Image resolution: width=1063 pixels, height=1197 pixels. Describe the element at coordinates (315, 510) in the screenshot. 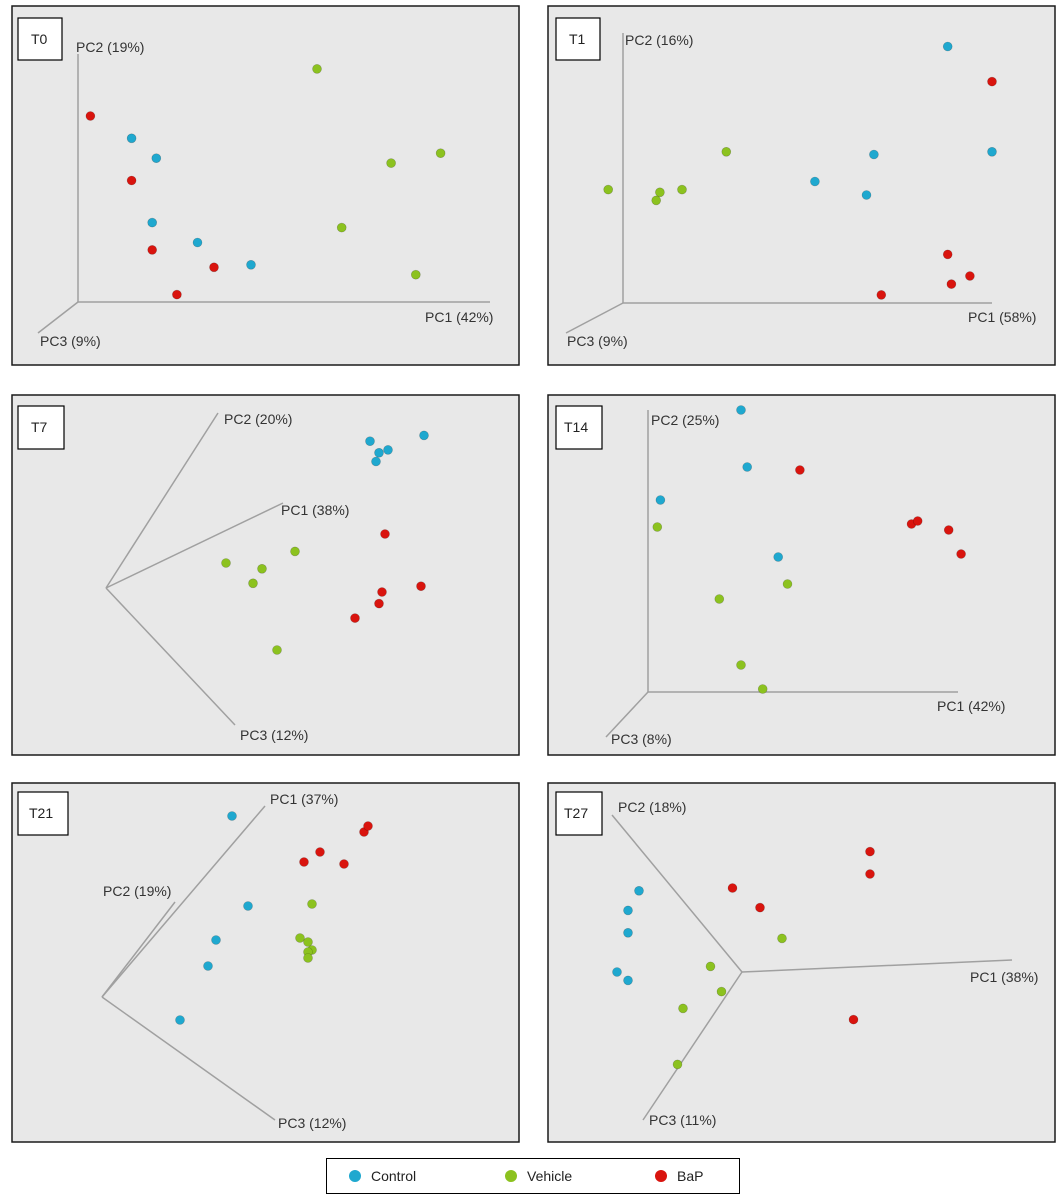

I see `pc1-axis-label: PC1 (38%)` at that location.